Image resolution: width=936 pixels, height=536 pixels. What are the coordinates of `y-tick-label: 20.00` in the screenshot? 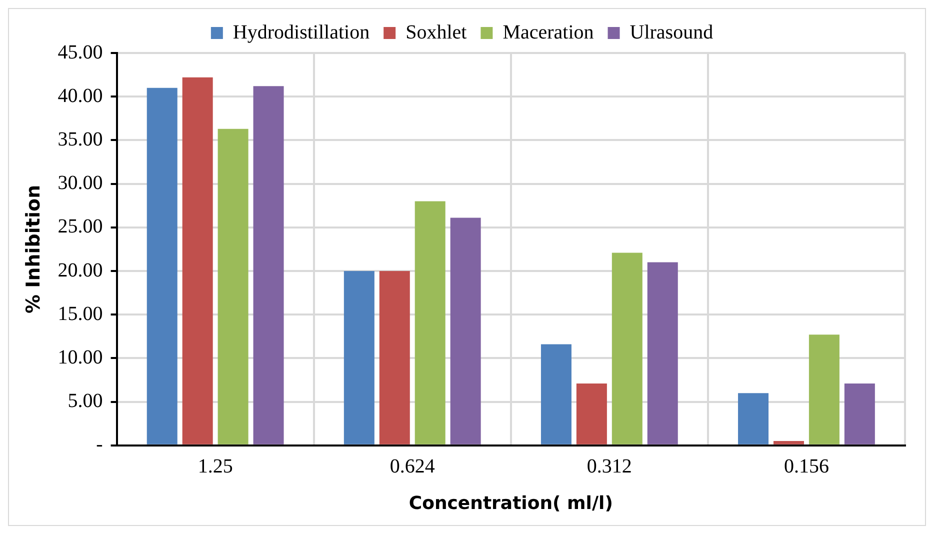 It's located at (80, 270).